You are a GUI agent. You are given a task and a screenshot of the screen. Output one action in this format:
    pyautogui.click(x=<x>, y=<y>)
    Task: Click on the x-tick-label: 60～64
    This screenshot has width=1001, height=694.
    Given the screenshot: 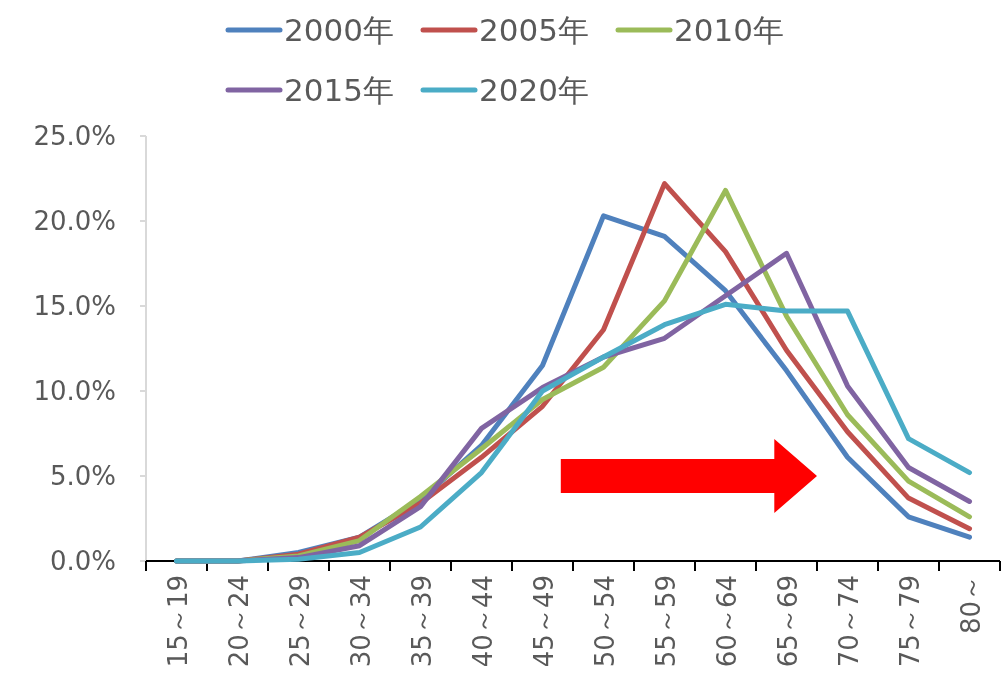 What is the action you would take?
    pyautogui.click(x=726, y=621)
    